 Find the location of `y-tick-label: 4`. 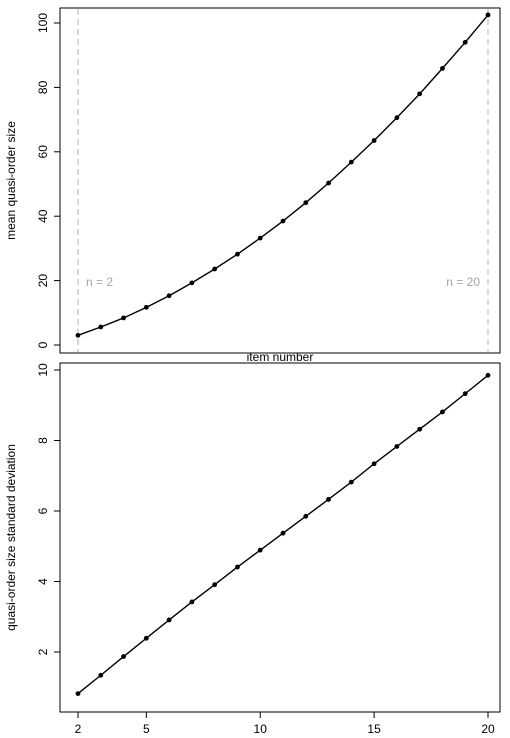

y-tick-label: 4 is located at coordinates (43, 581).